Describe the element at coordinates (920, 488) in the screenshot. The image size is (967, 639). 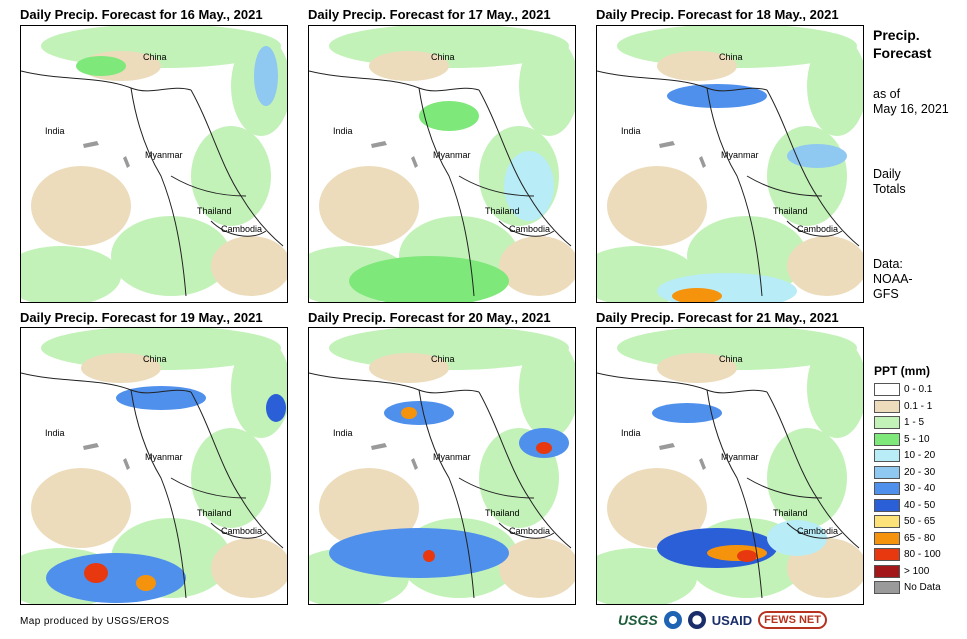
I see `legend-label: 30 - 40` at that location.